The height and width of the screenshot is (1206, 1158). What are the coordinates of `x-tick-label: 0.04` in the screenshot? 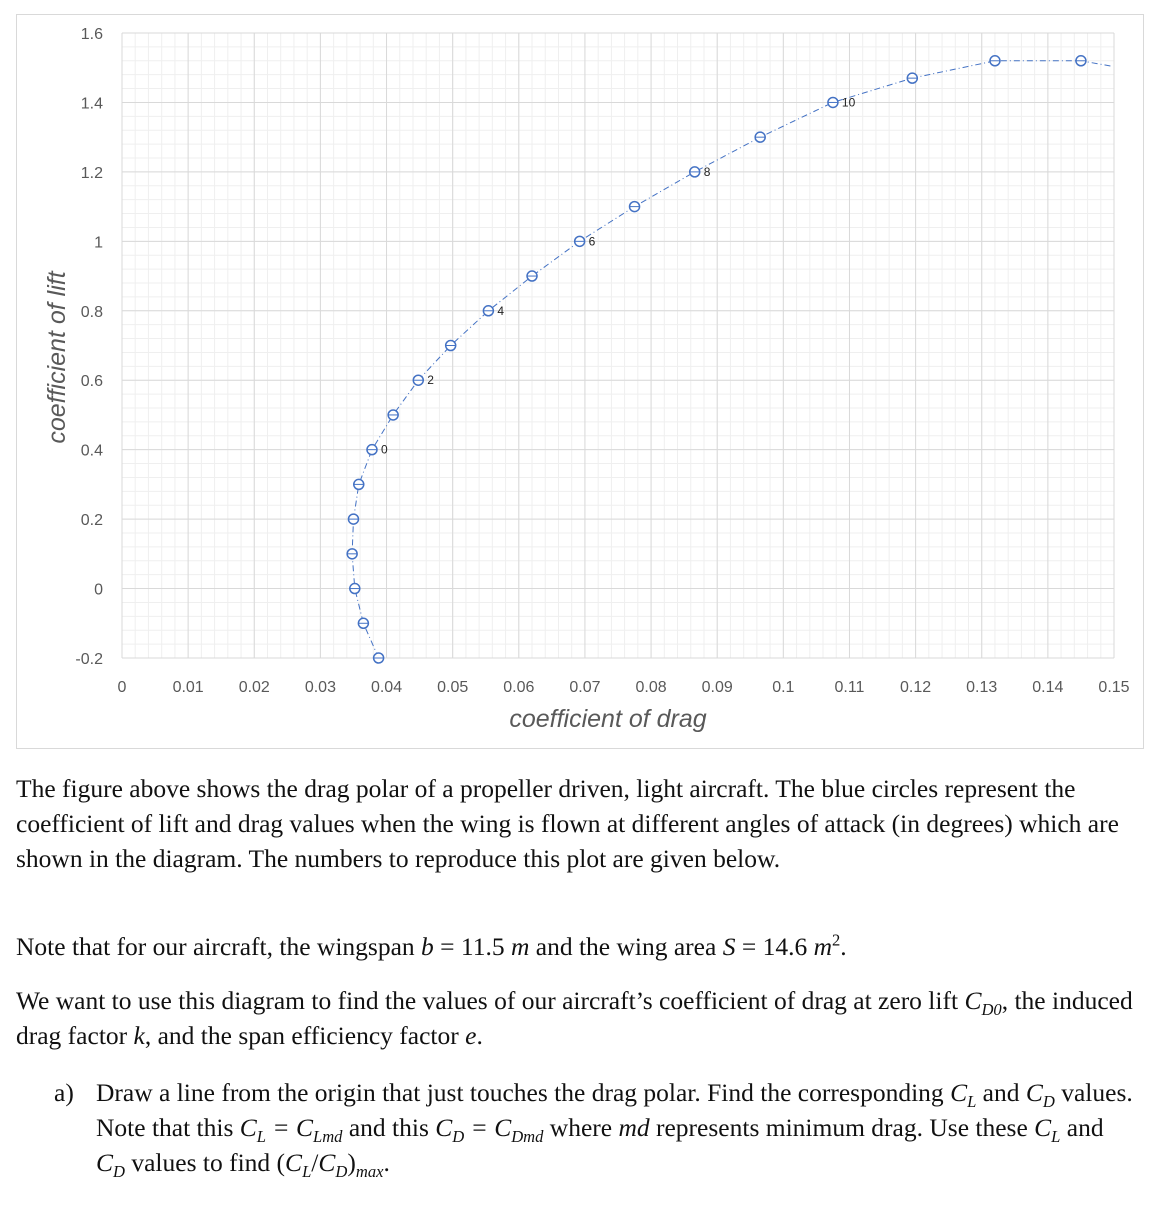 It's located at (386, 687).